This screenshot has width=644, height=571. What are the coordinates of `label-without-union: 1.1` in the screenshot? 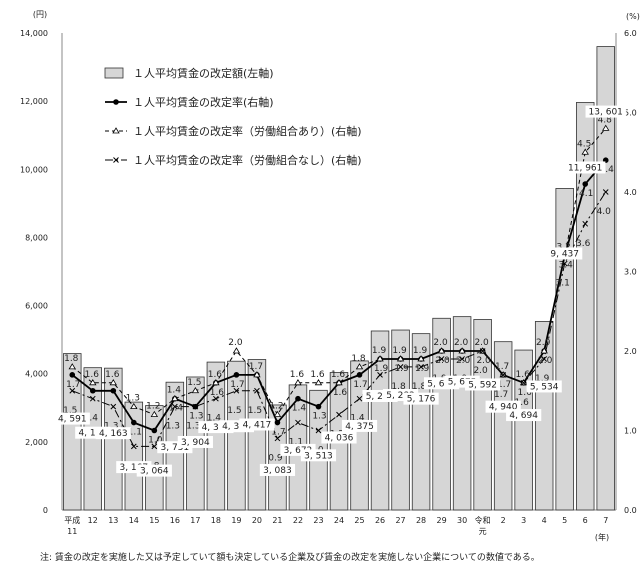 It's located at (296, 443).